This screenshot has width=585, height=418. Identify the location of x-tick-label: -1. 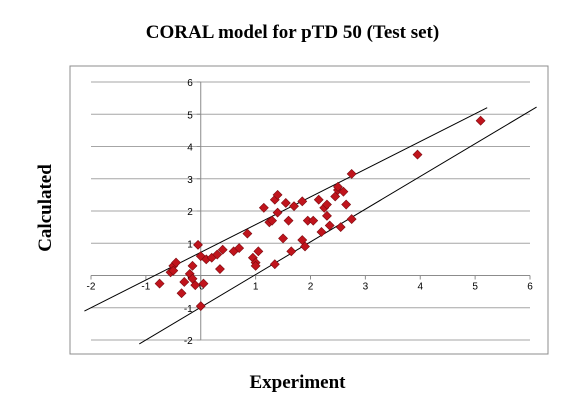
(145, 287).